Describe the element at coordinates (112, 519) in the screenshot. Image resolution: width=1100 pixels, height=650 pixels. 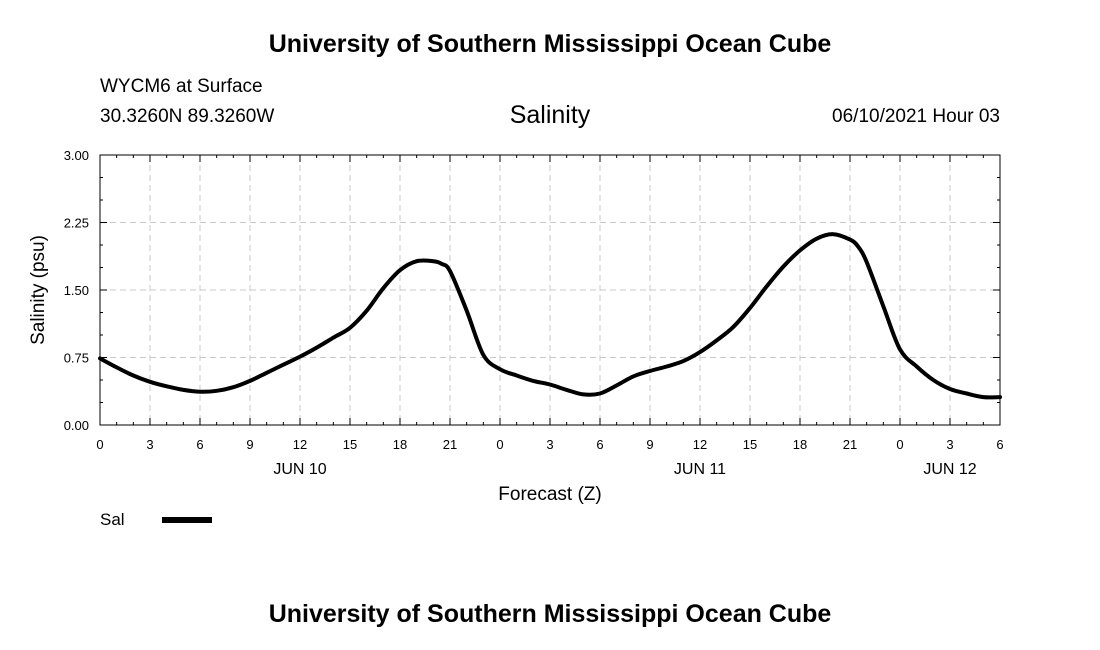
I see `legend-label: Sal` at that location.